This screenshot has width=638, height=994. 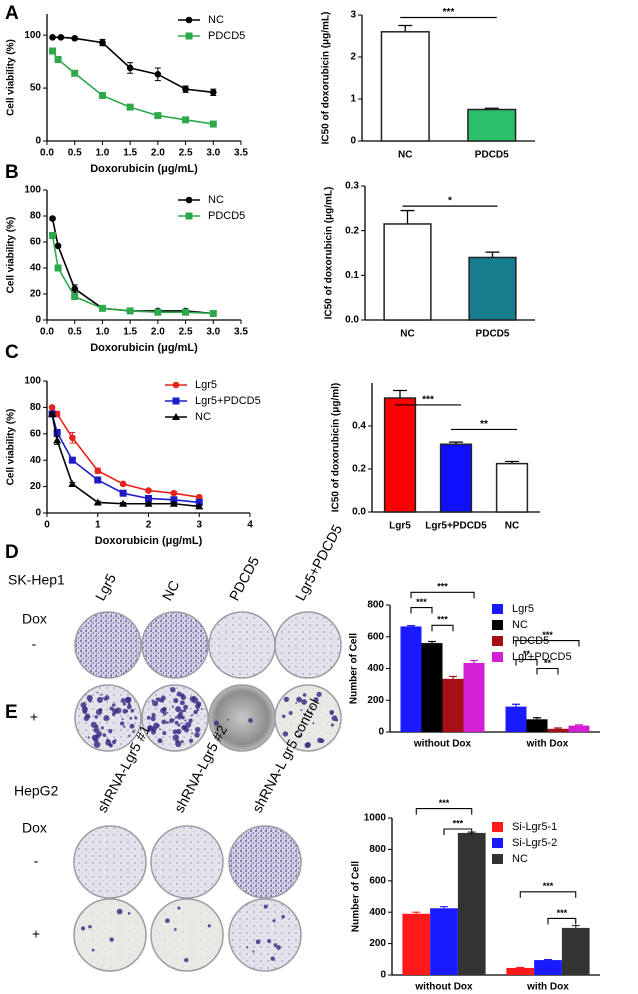 I want to click on x-tick-label: 3, so click(x=199, y=525).